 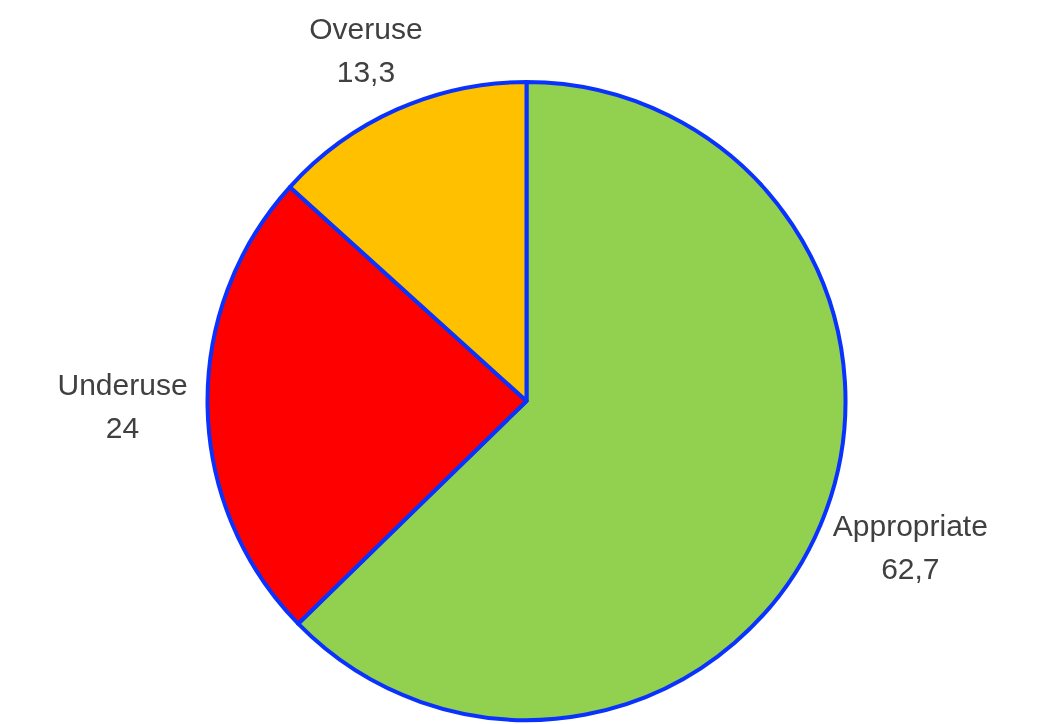 I want to click on slice-label: Overuse, so click(x=366, y=28).